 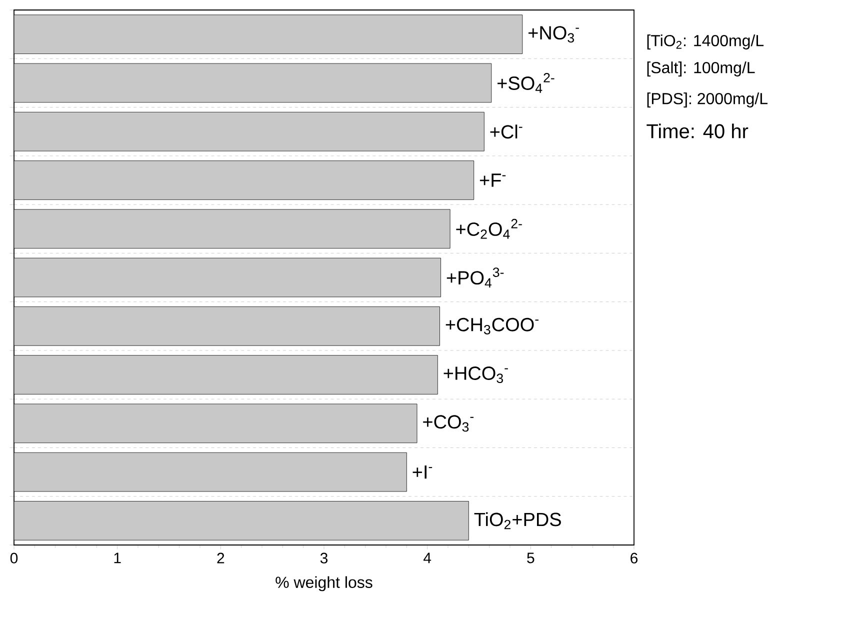 What do you see at coordinates (14, 558) in the screenshot?
I see `x-tick-label: 0` at bounding box center [14, 558].